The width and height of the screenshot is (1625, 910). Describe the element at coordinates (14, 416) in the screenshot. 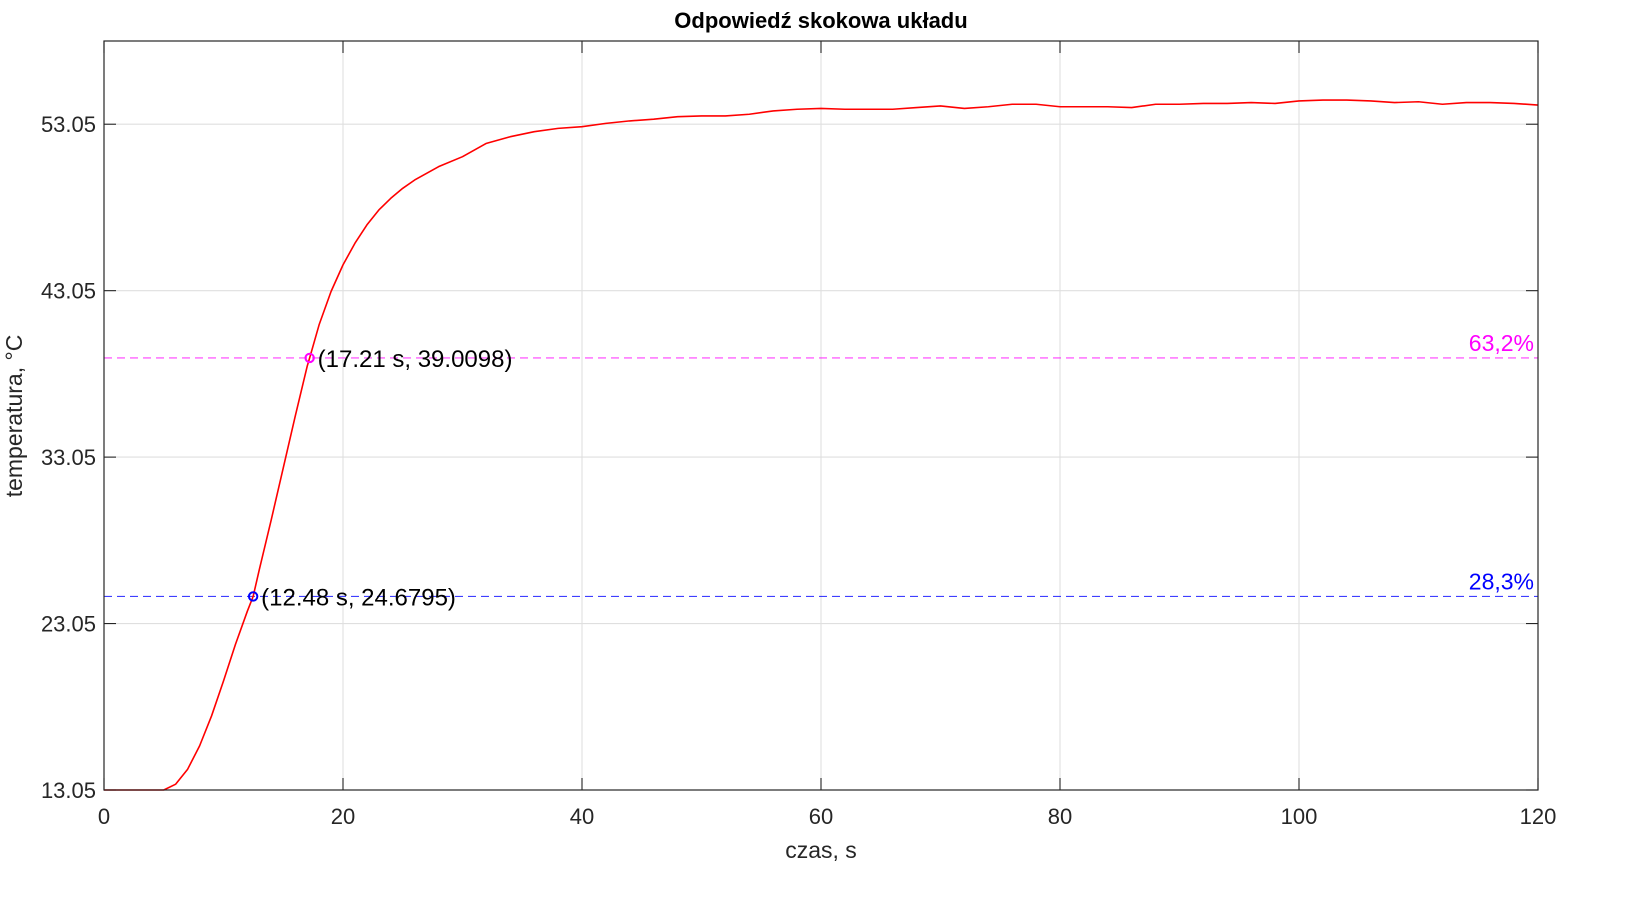

I see `y-axis-title: temperatura, °C` at that location.